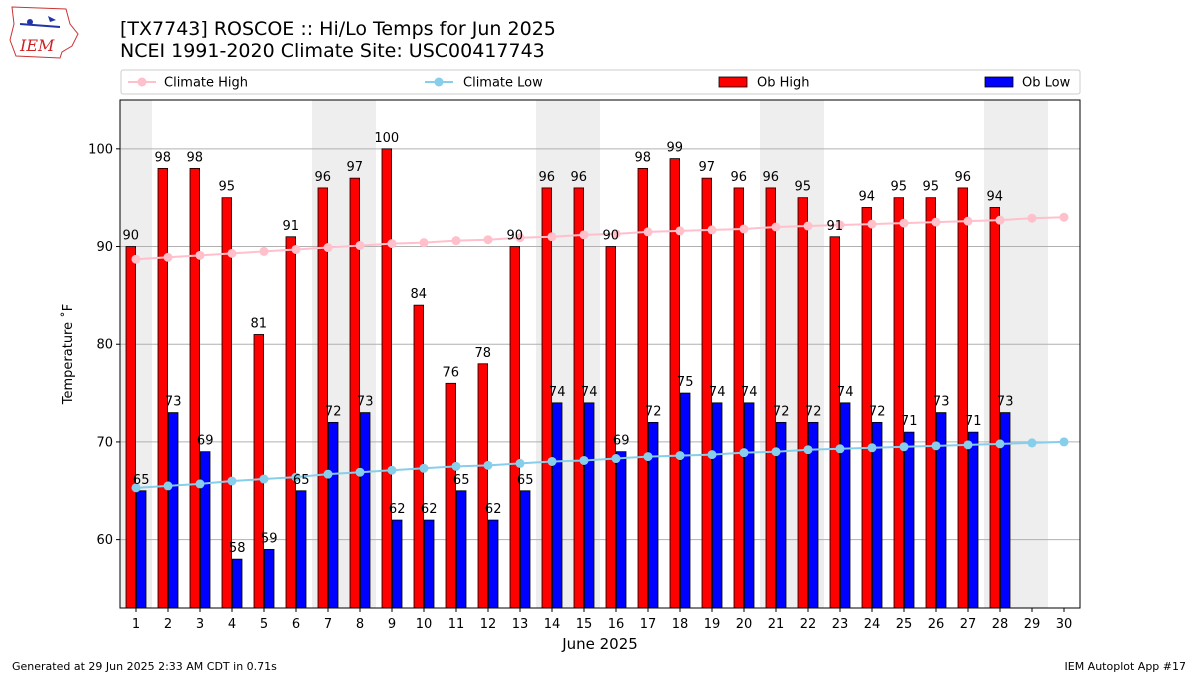 The height and width of the screenshot is (675, 1200). What do you see at coordinates (973, 421) in the screenshot?
I see `ob-low-label: 71` at bounding box center [973, 421].